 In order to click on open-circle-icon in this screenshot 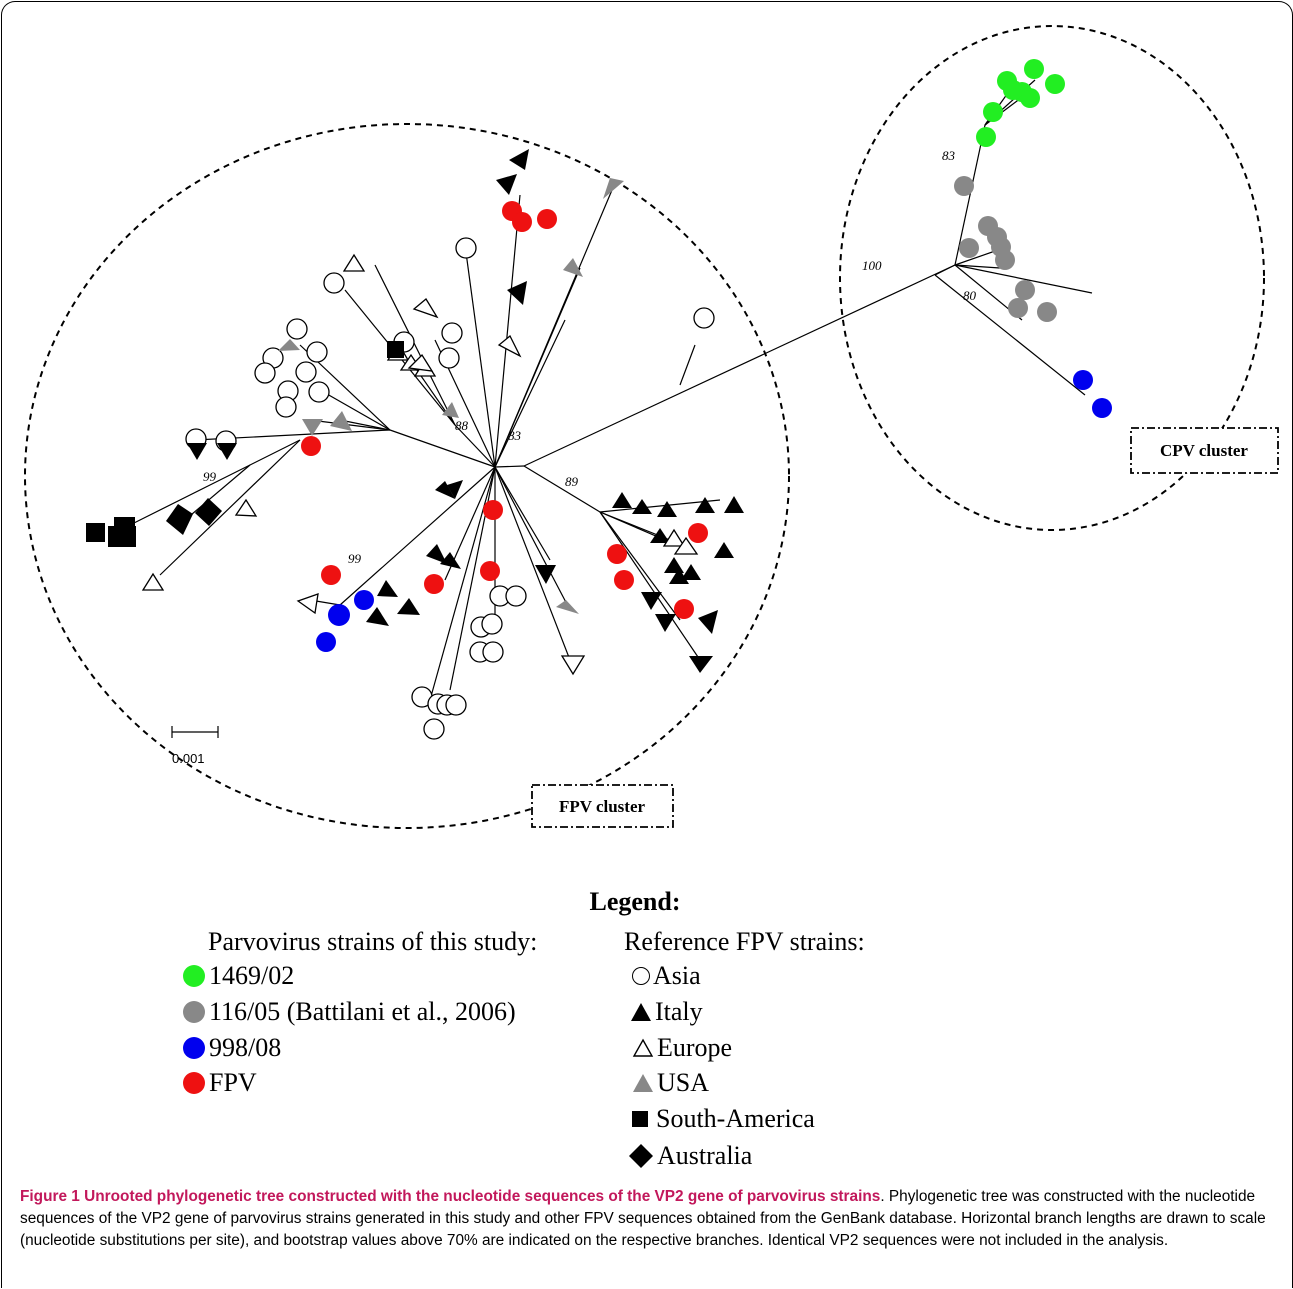, I will do `click(641, 976)`.